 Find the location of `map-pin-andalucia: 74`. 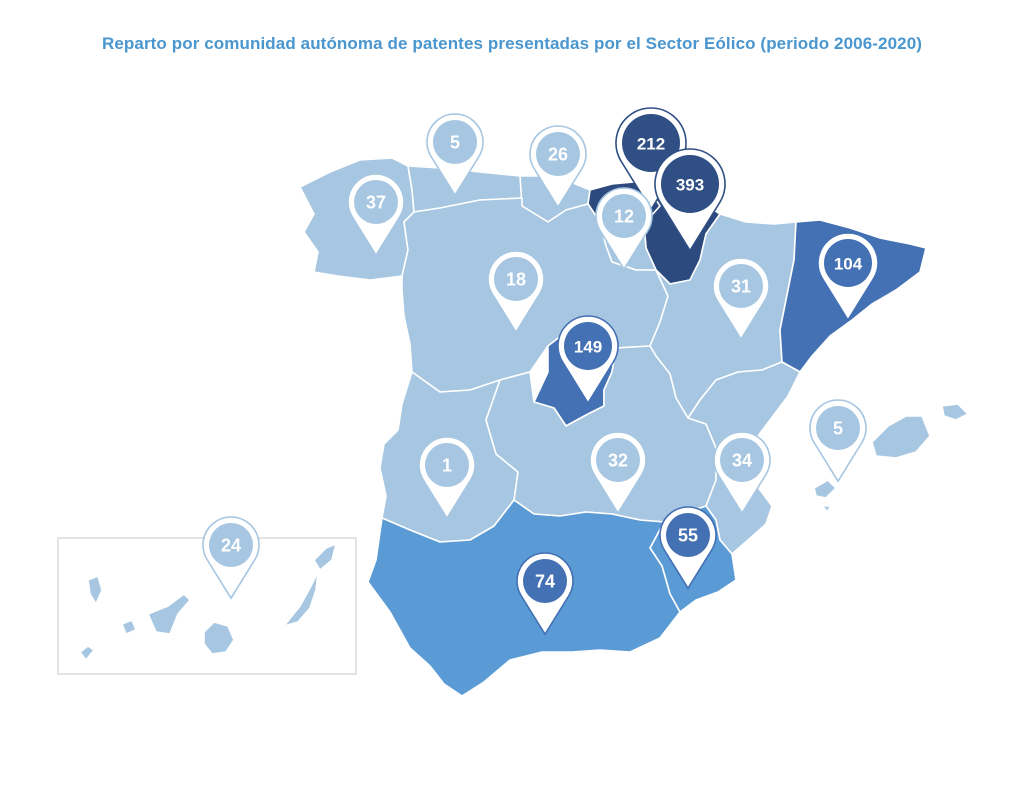

map-pin-andalucia: 74 is located at coordinates (545, 594).